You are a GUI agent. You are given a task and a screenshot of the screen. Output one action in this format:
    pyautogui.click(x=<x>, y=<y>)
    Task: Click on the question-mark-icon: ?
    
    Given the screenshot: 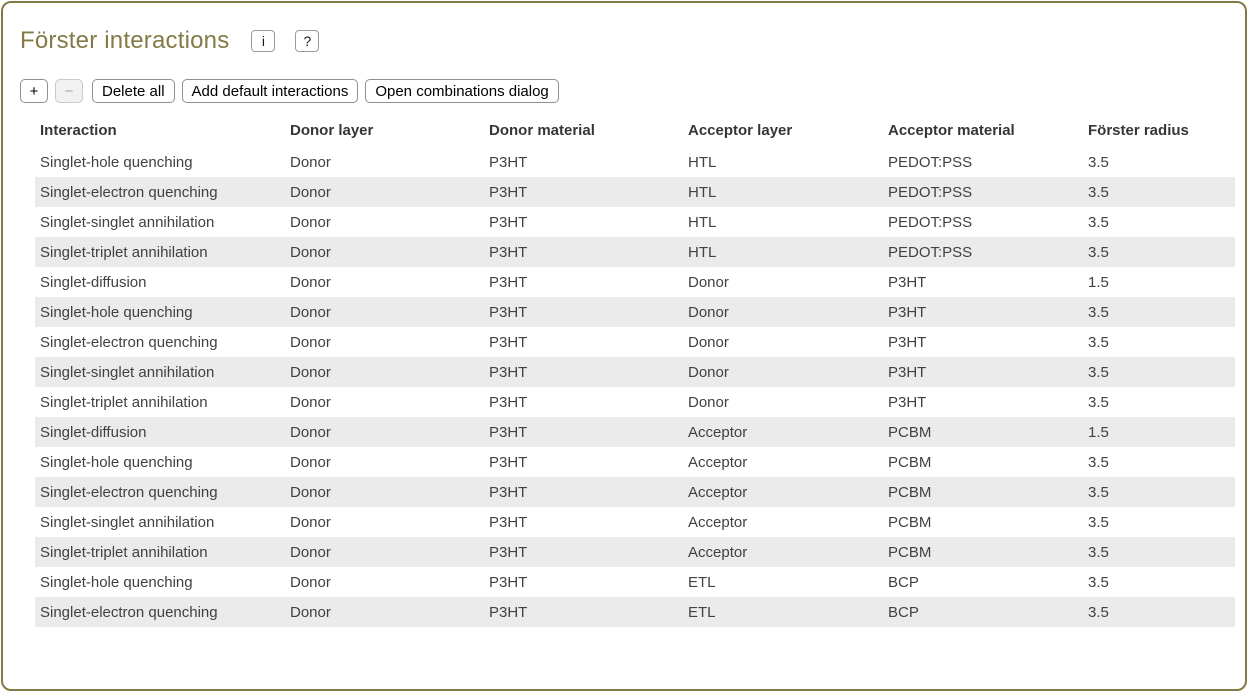 What is the action you would take?
    pyautogui.click(x=307, y=41)
    